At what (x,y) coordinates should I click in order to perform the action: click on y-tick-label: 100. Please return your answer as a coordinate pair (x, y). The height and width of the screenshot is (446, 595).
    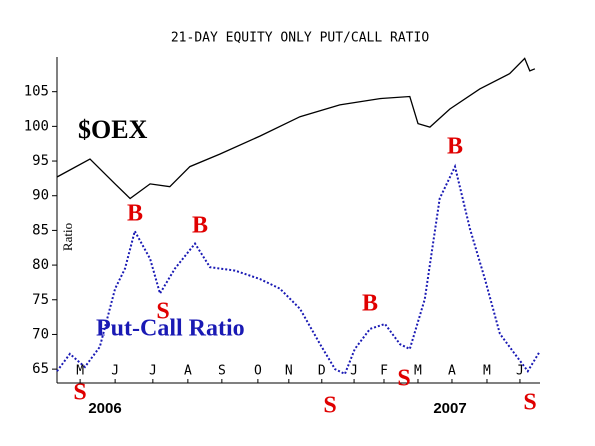
    Looking at the image, I should click on (36, 126).